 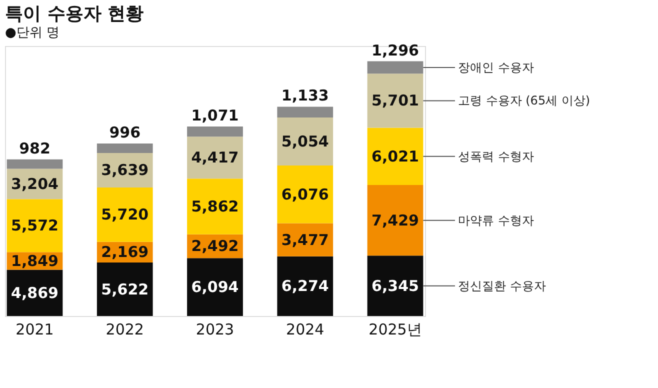 What do you see at coordinates (305, 239) in the screenshot?
I see `data-label: 3,477` at bounding box center [305, 239].